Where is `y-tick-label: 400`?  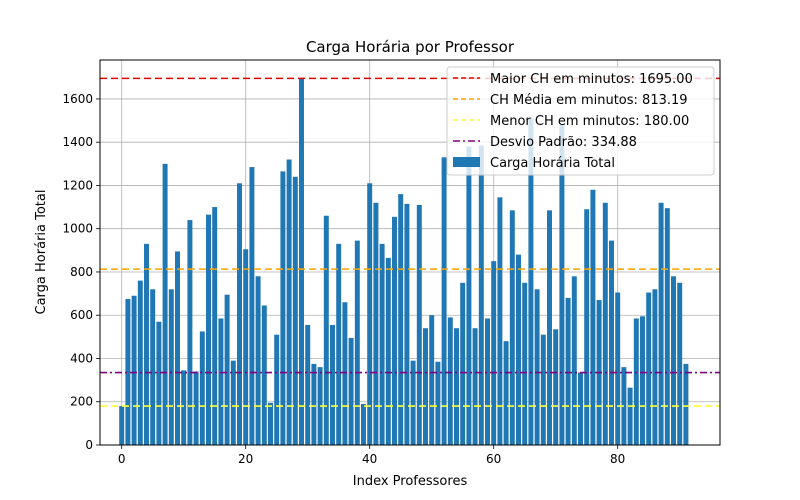
y-tick-label: 400 is located at coordinates (81, 358).